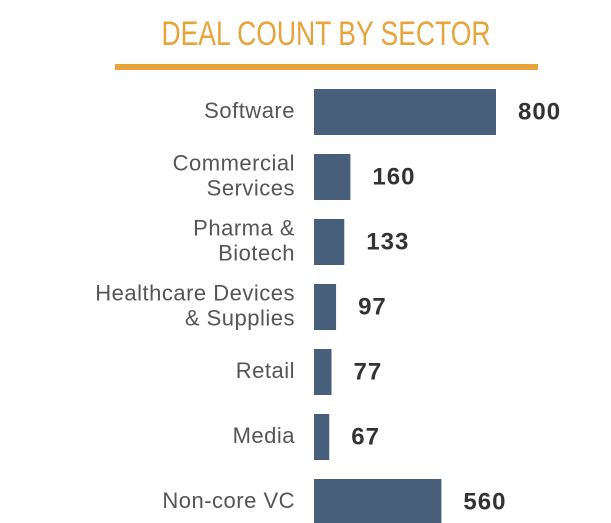 The height and width of the screenshot is (523, 611). I want to click on value-label: 133, so click(387, 241).